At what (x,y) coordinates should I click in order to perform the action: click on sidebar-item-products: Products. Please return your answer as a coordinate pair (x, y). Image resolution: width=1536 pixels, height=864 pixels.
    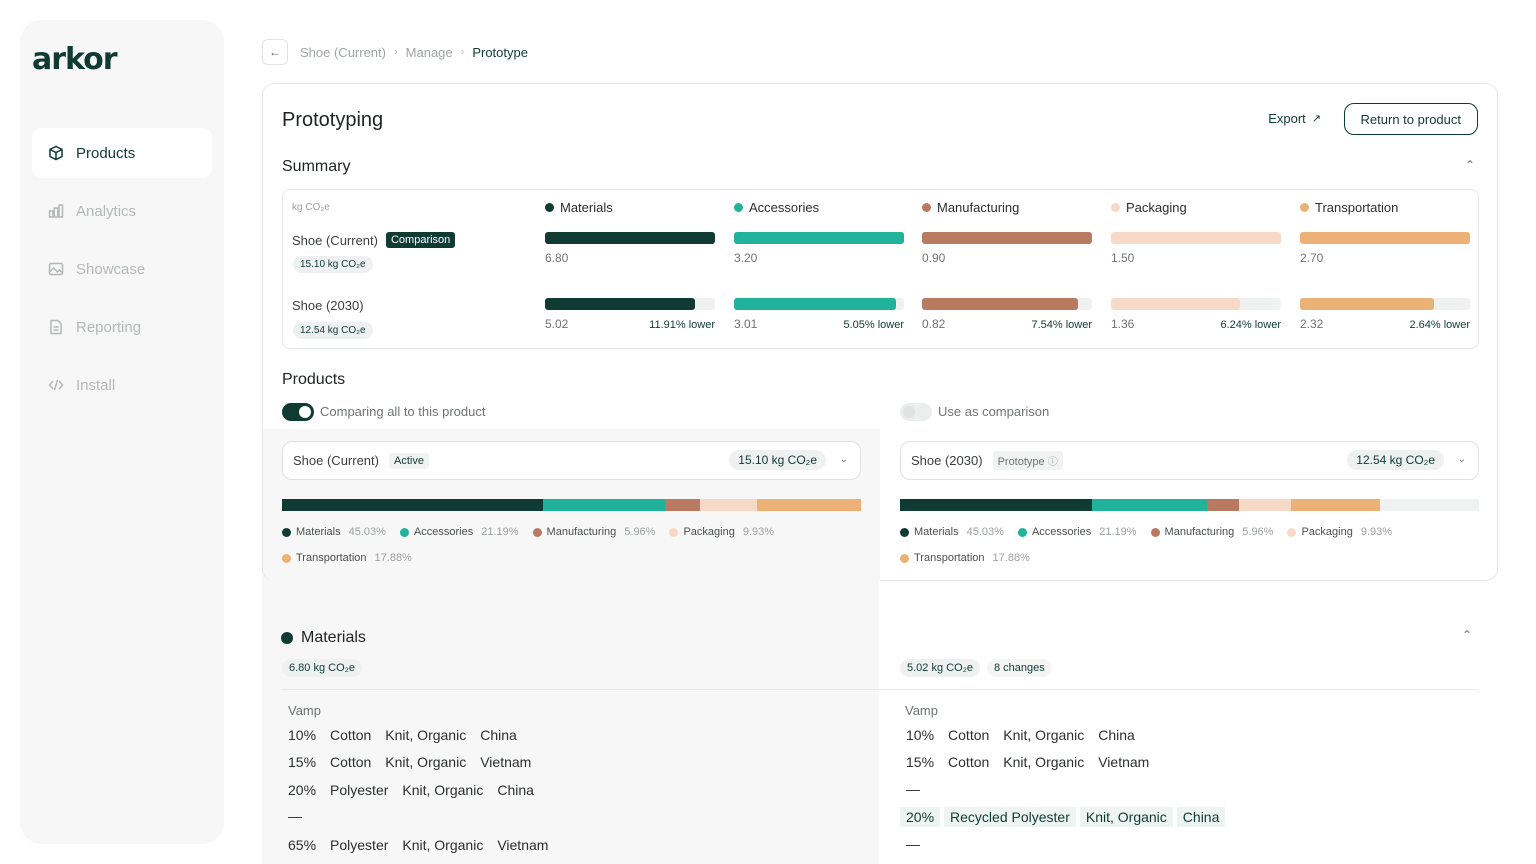
    Looking at the image, I should click on (122, 153).